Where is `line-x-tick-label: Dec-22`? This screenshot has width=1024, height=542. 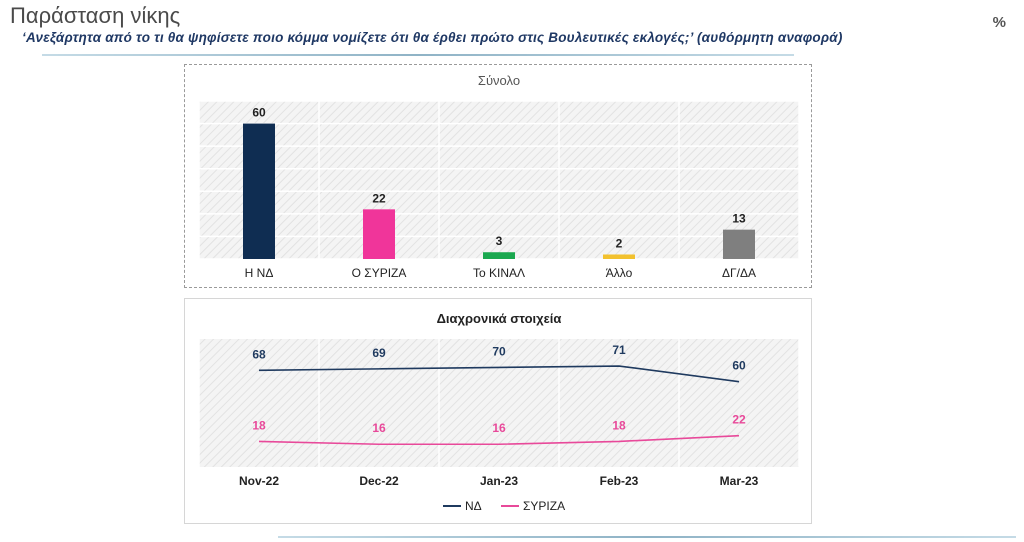
line-x-tick-label: Dec-22 is located at coordinates (379, 481).